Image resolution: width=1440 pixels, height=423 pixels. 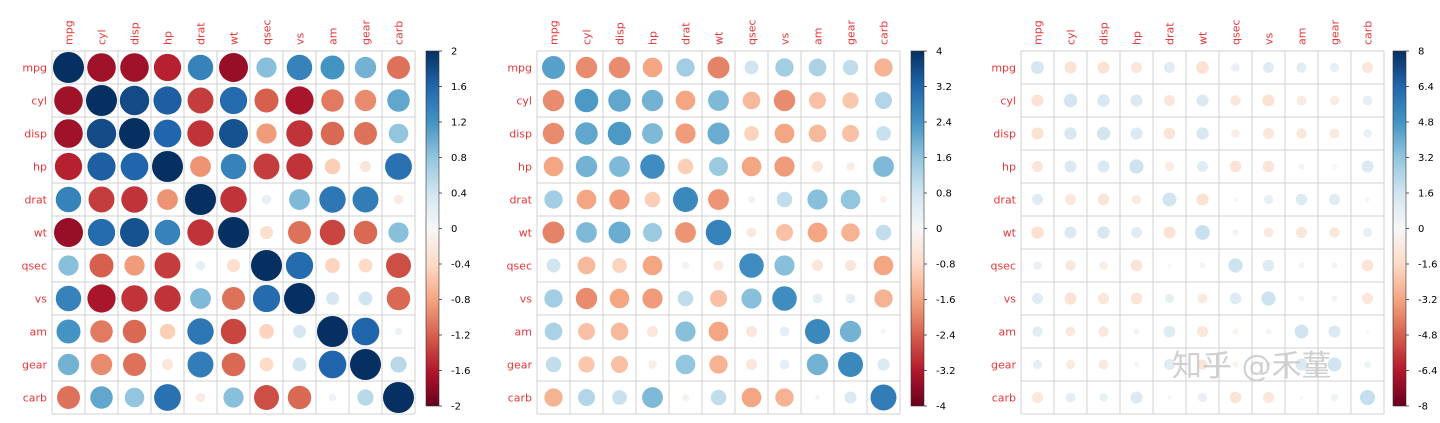 What do you see at coordinates (1070, 67) in the screenshot?
I see `corr-circle-mpg-cyl` at bounding box center [1070, 67].